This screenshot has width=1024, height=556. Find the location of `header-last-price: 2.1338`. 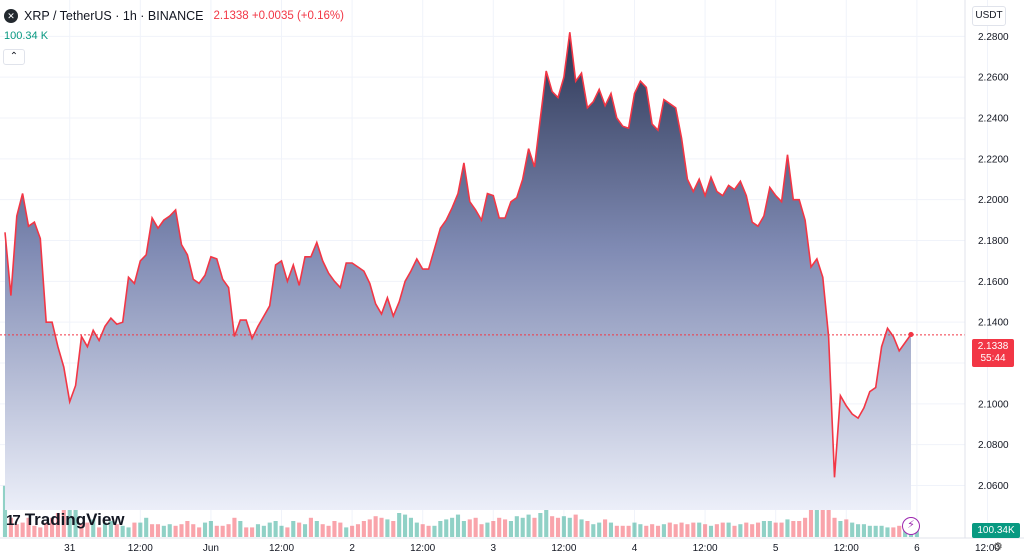

header-last-price: 2.1338 is located at coordinates (231, 16).